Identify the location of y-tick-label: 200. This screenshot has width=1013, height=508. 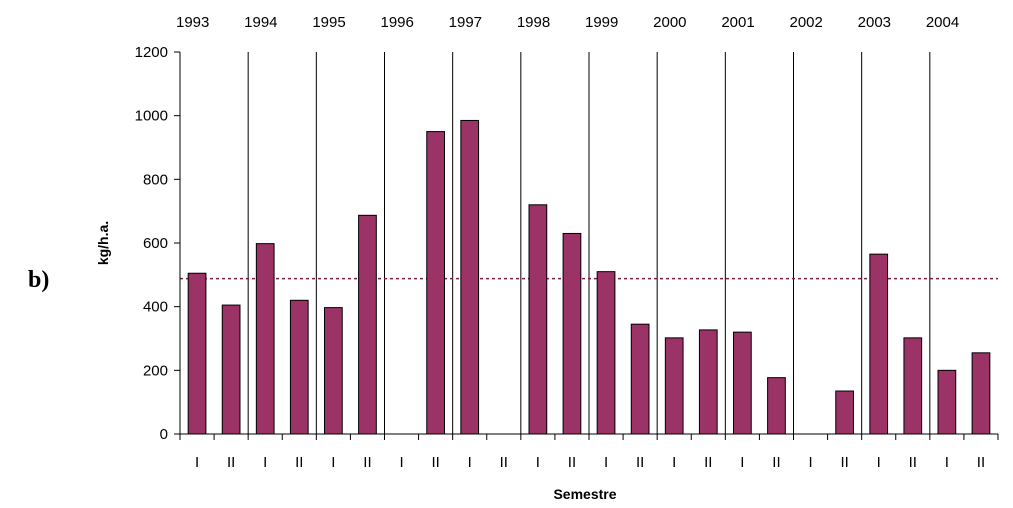
(155, 370).